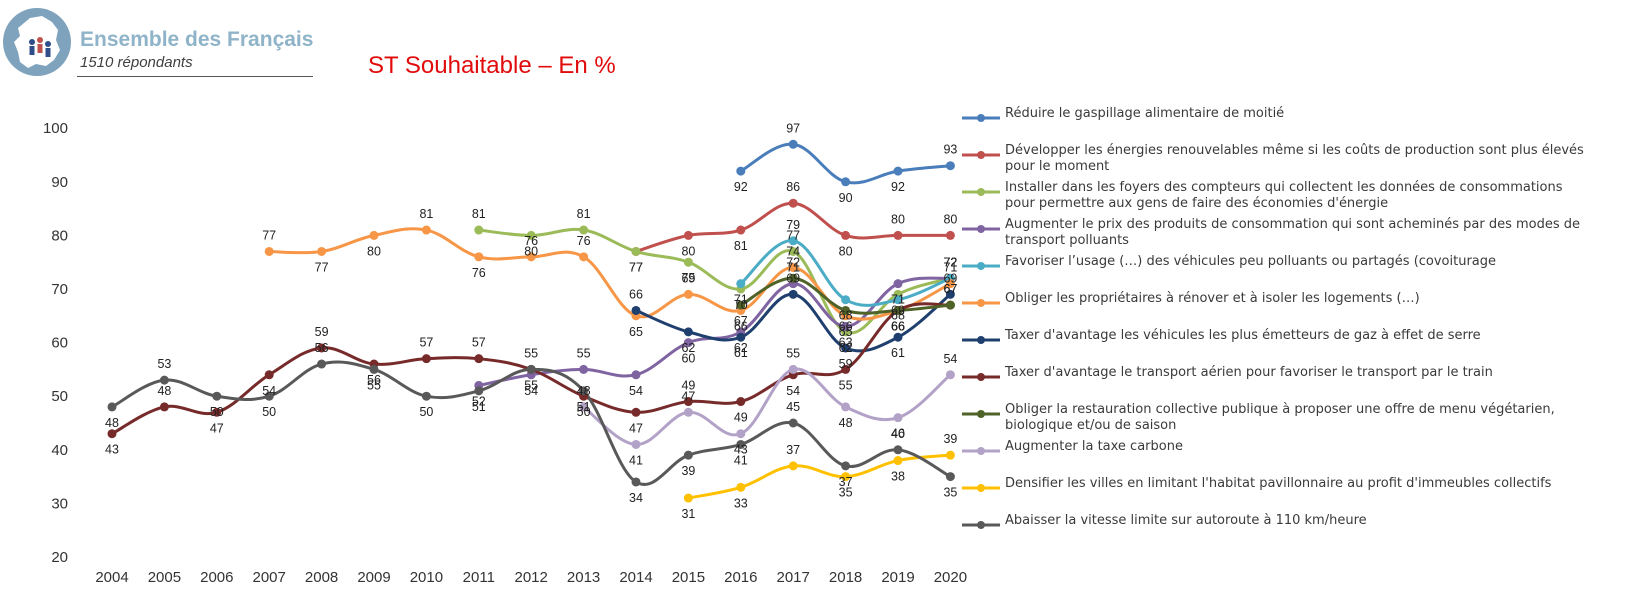  What do you see at coordinates (59, 343) in the screenshot?
I see `y-tick-label: 60` at bounding box center [59, 343].